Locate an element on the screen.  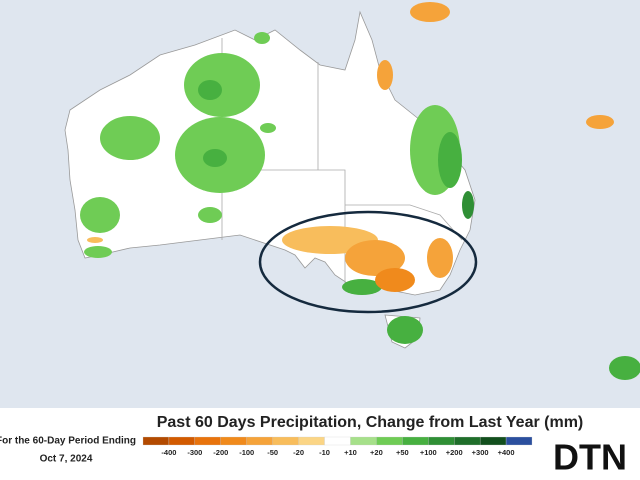
period-date: Oct 7, 2024 is located at coordinates (66, 459).